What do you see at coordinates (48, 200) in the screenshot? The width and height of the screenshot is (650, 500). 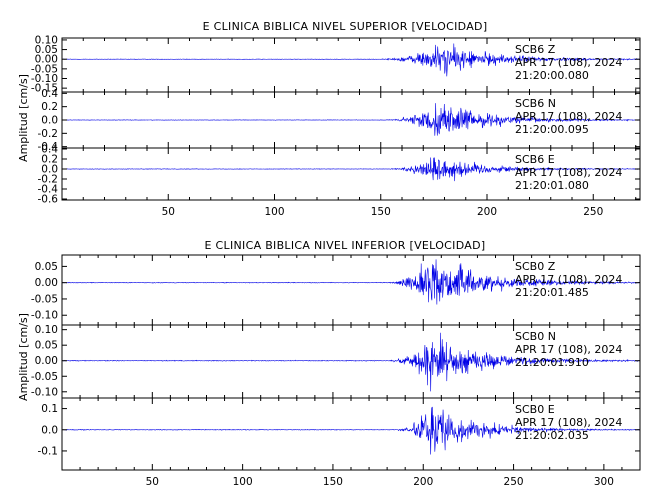 I see `y-tick-label: -0.6` at bounding box center [48, 200].